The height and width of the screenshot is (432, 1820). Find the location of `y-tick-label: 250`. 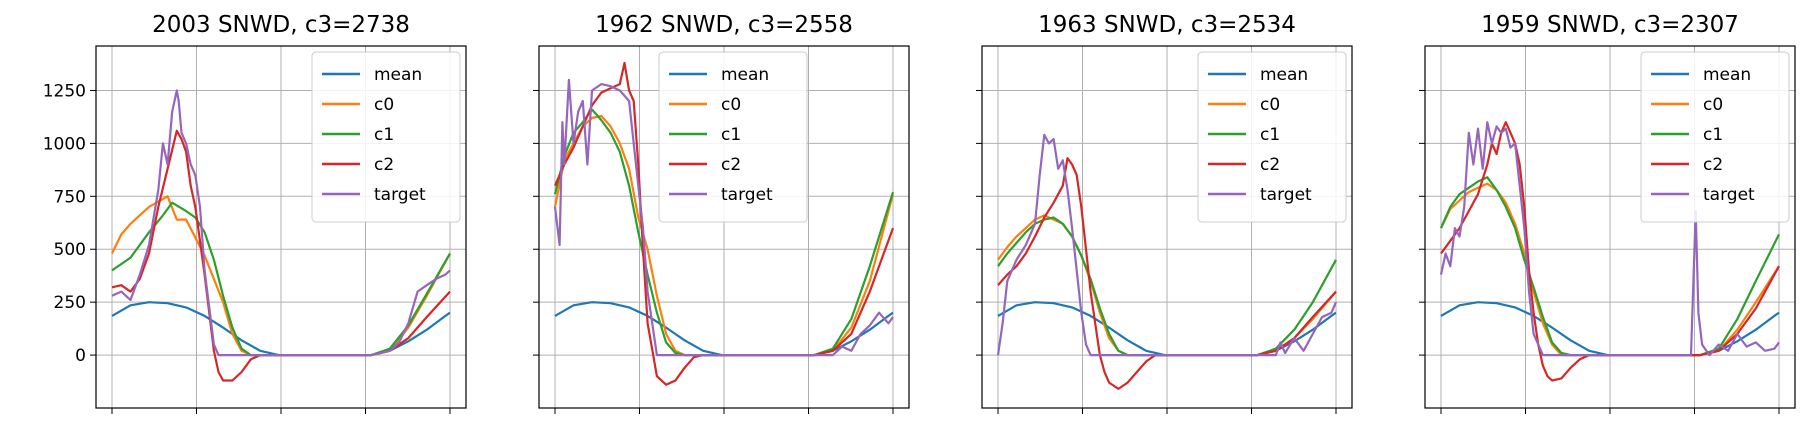

y-tick-label: 250 is located at coordinates (70, 303).